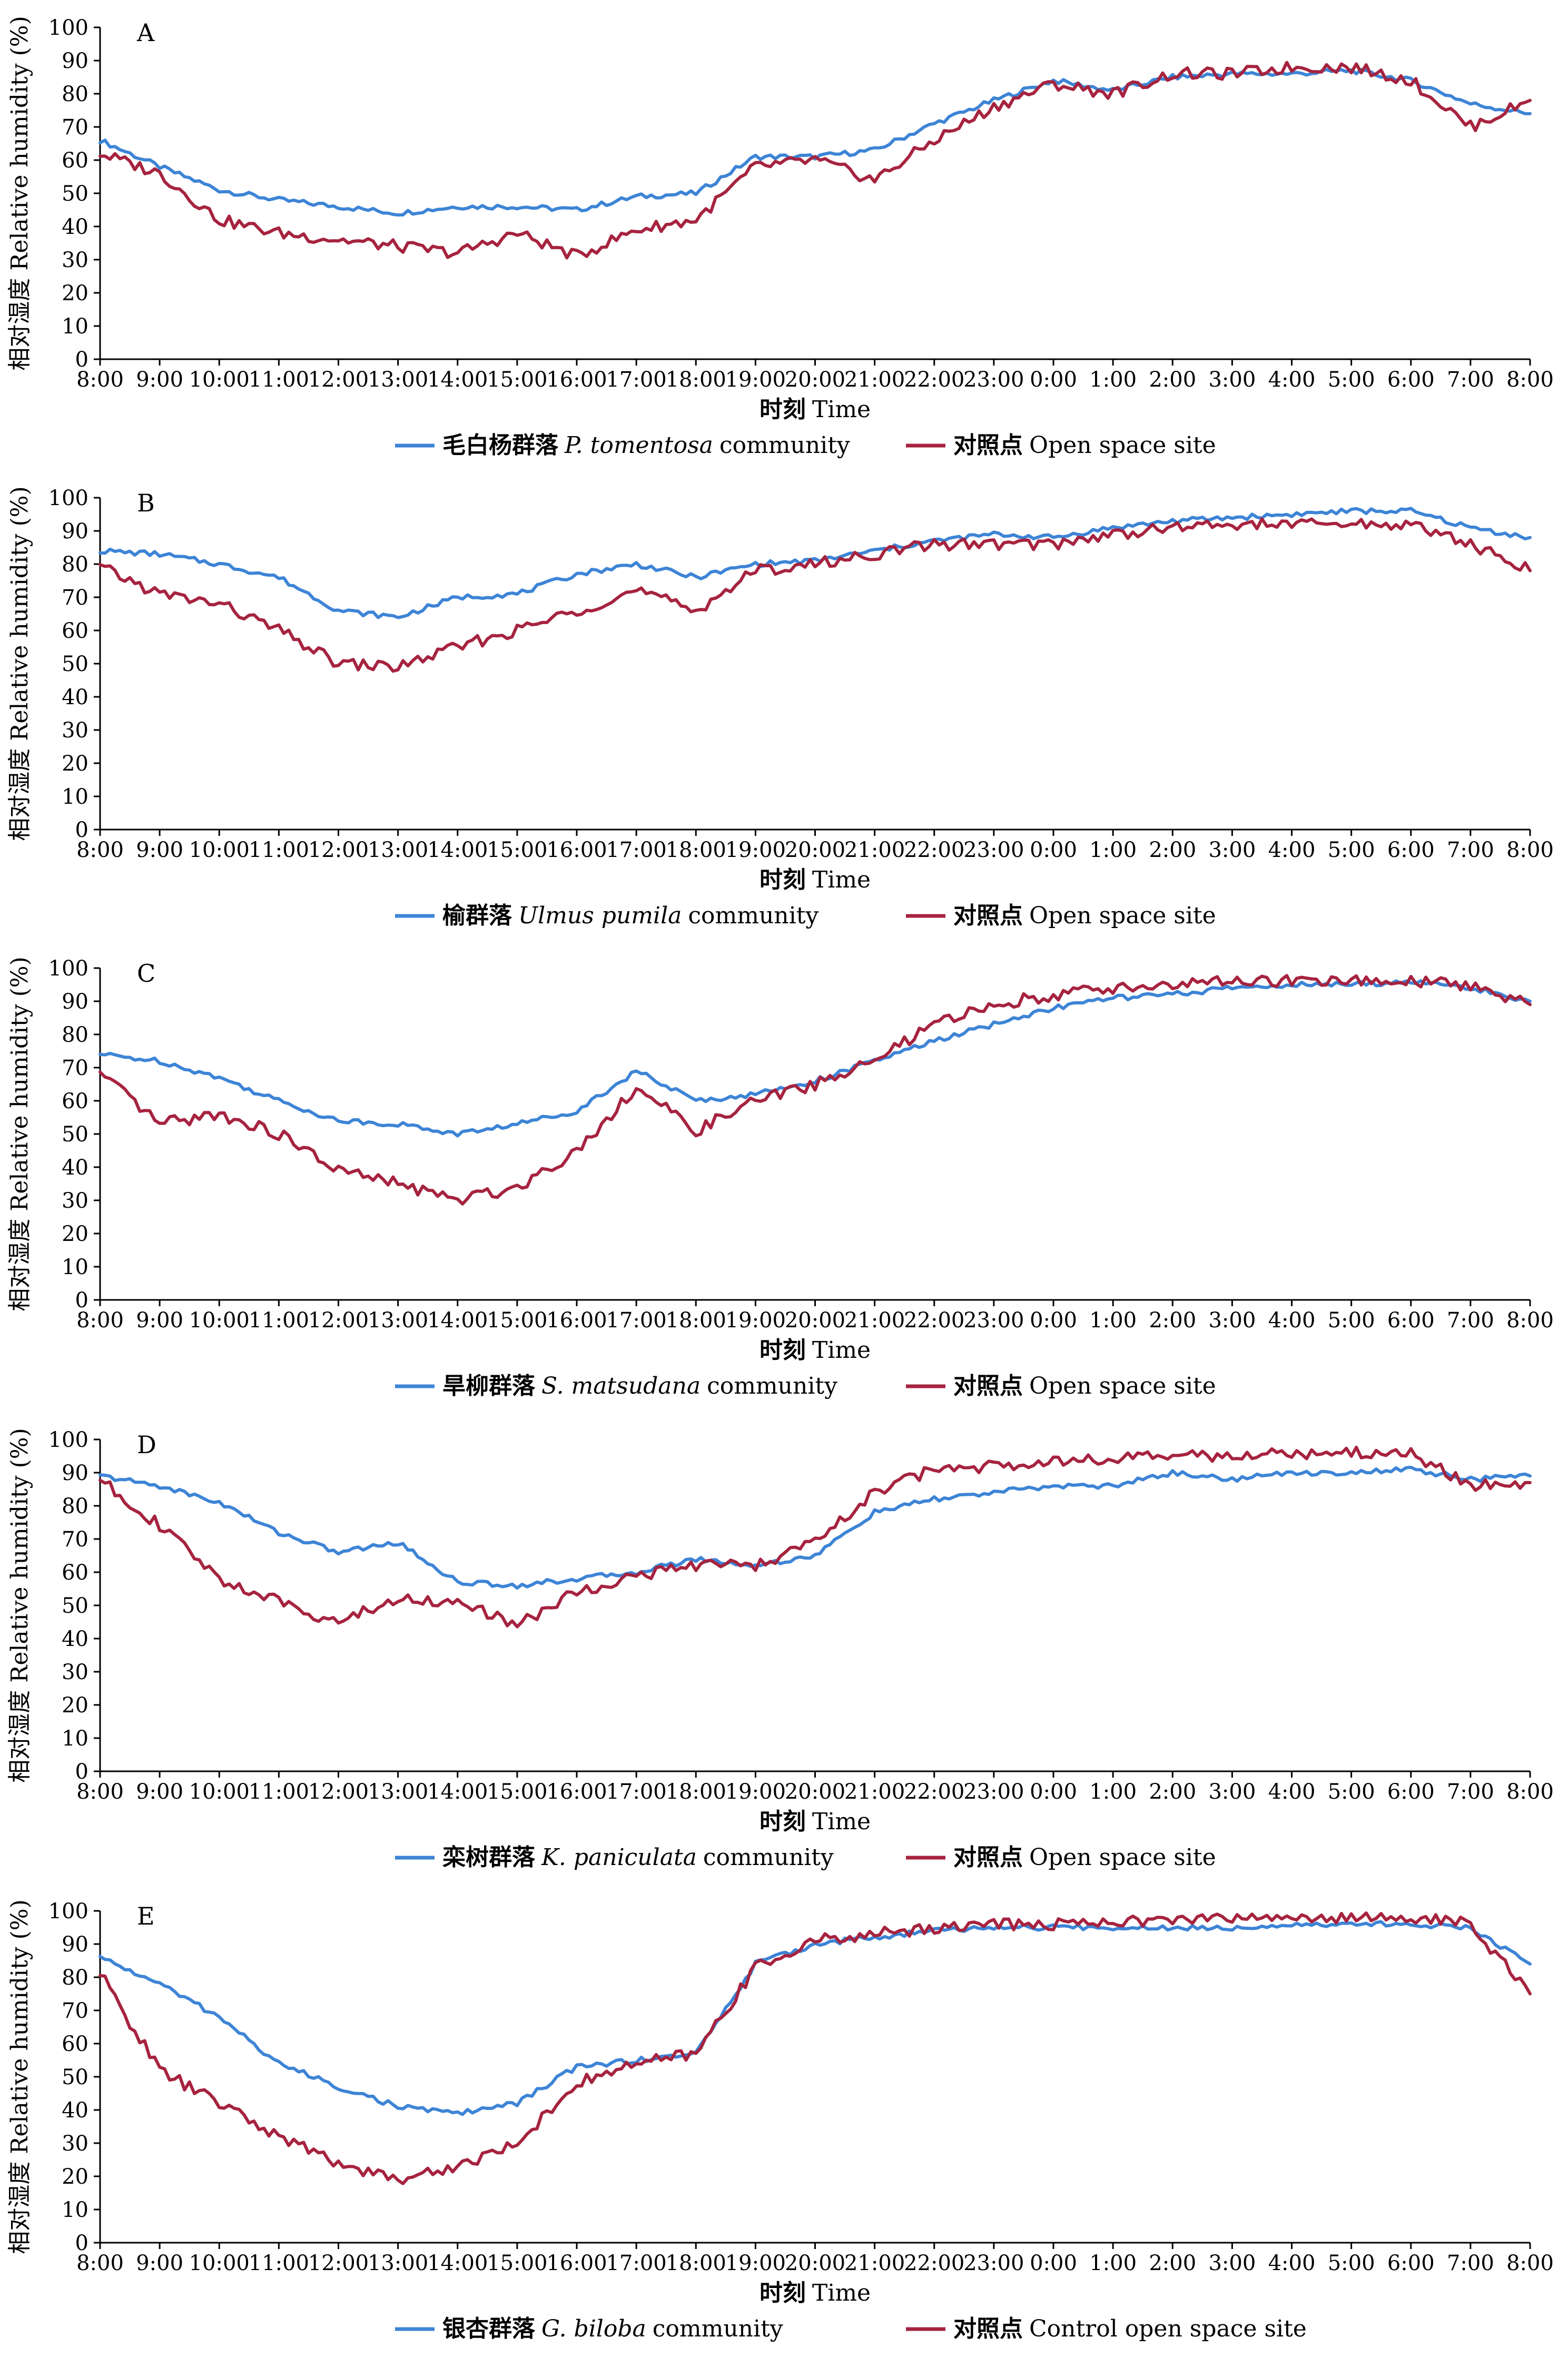  What do you see at coordinates (600, 915) in the screenshot?
I see `legend-label-species: Ulmus pumila` at bounding box center [600, 915].